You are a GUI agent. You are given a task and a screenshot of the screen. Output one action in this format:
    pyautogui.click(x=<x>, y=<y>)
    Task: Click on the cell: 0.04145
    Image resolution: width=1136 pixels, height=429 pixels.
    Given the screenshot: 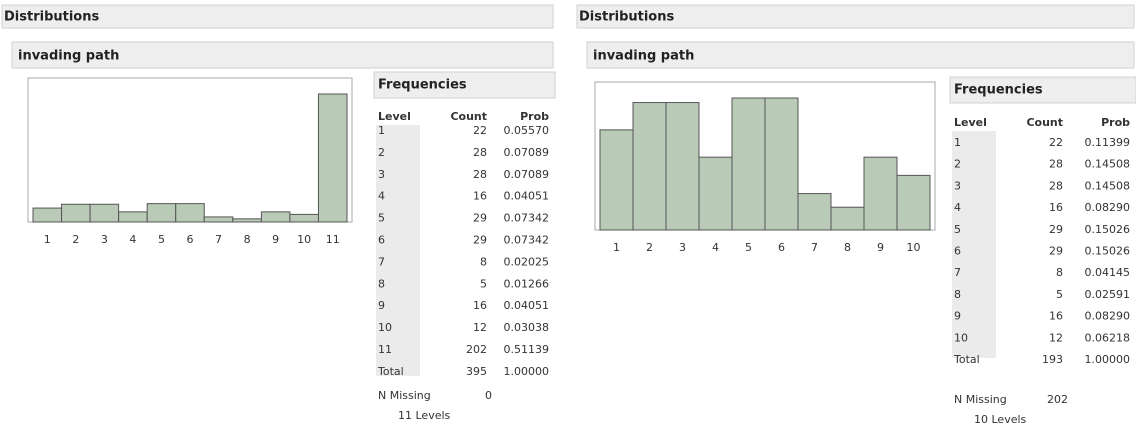 What is the action you would take?
    pyautogui.click(x=1108, y=272)
    